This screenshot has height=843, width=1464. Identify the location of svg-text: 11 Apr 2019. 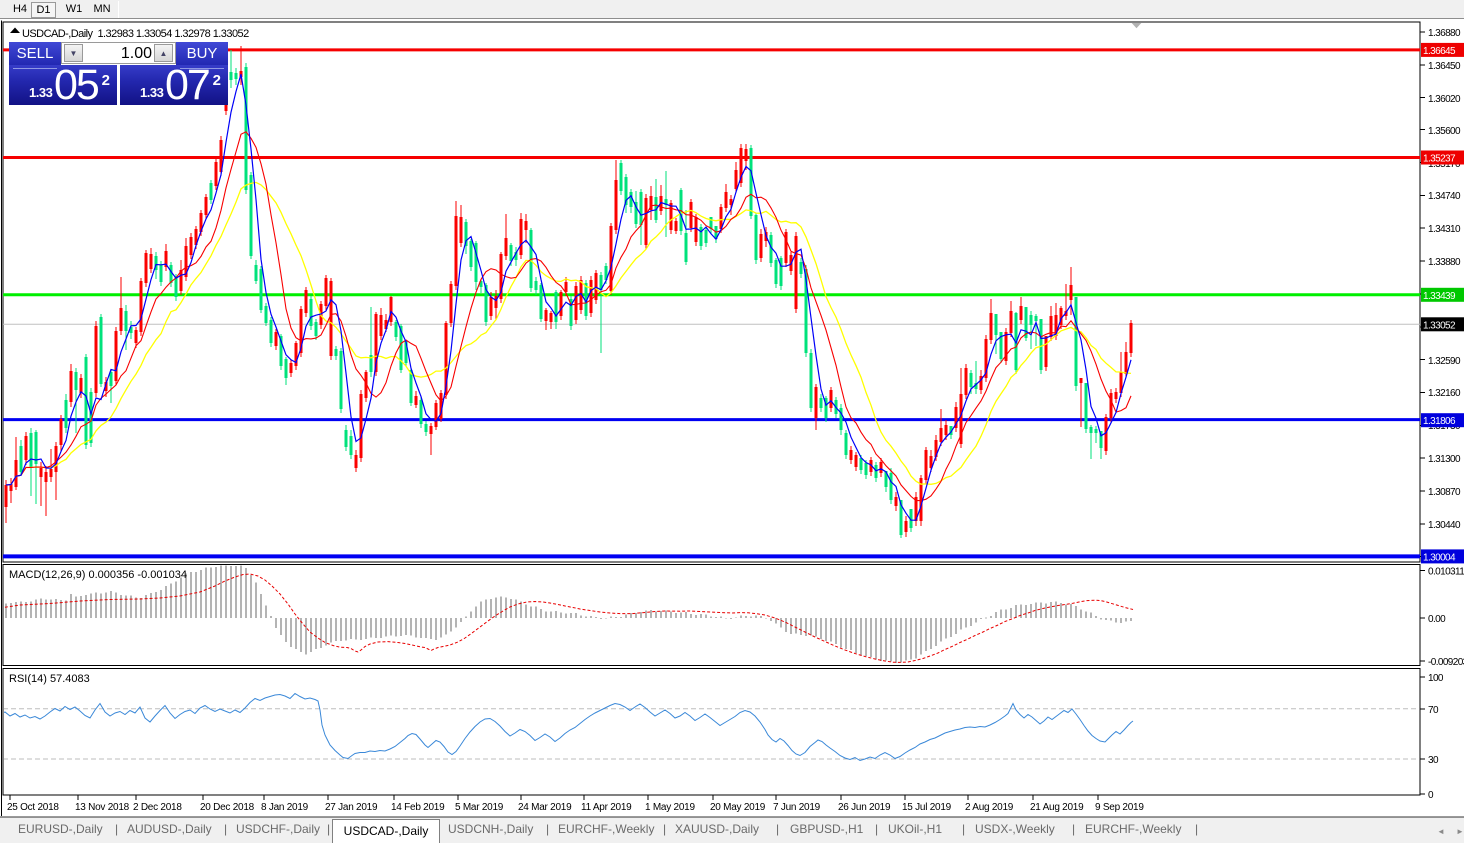
(606, 807).